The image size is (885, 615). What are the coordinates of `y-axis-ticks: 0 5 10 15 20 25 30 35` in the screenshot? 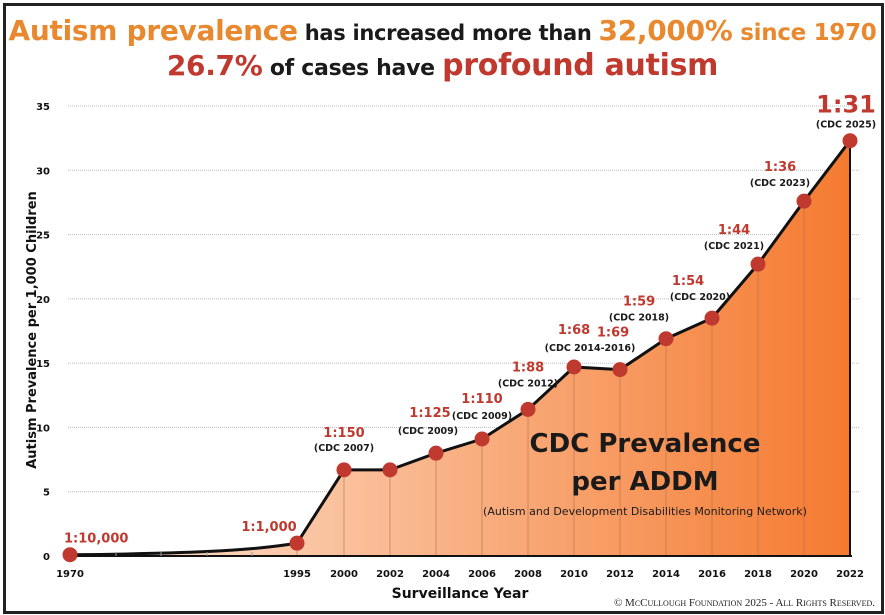 It's located at (43, 332).